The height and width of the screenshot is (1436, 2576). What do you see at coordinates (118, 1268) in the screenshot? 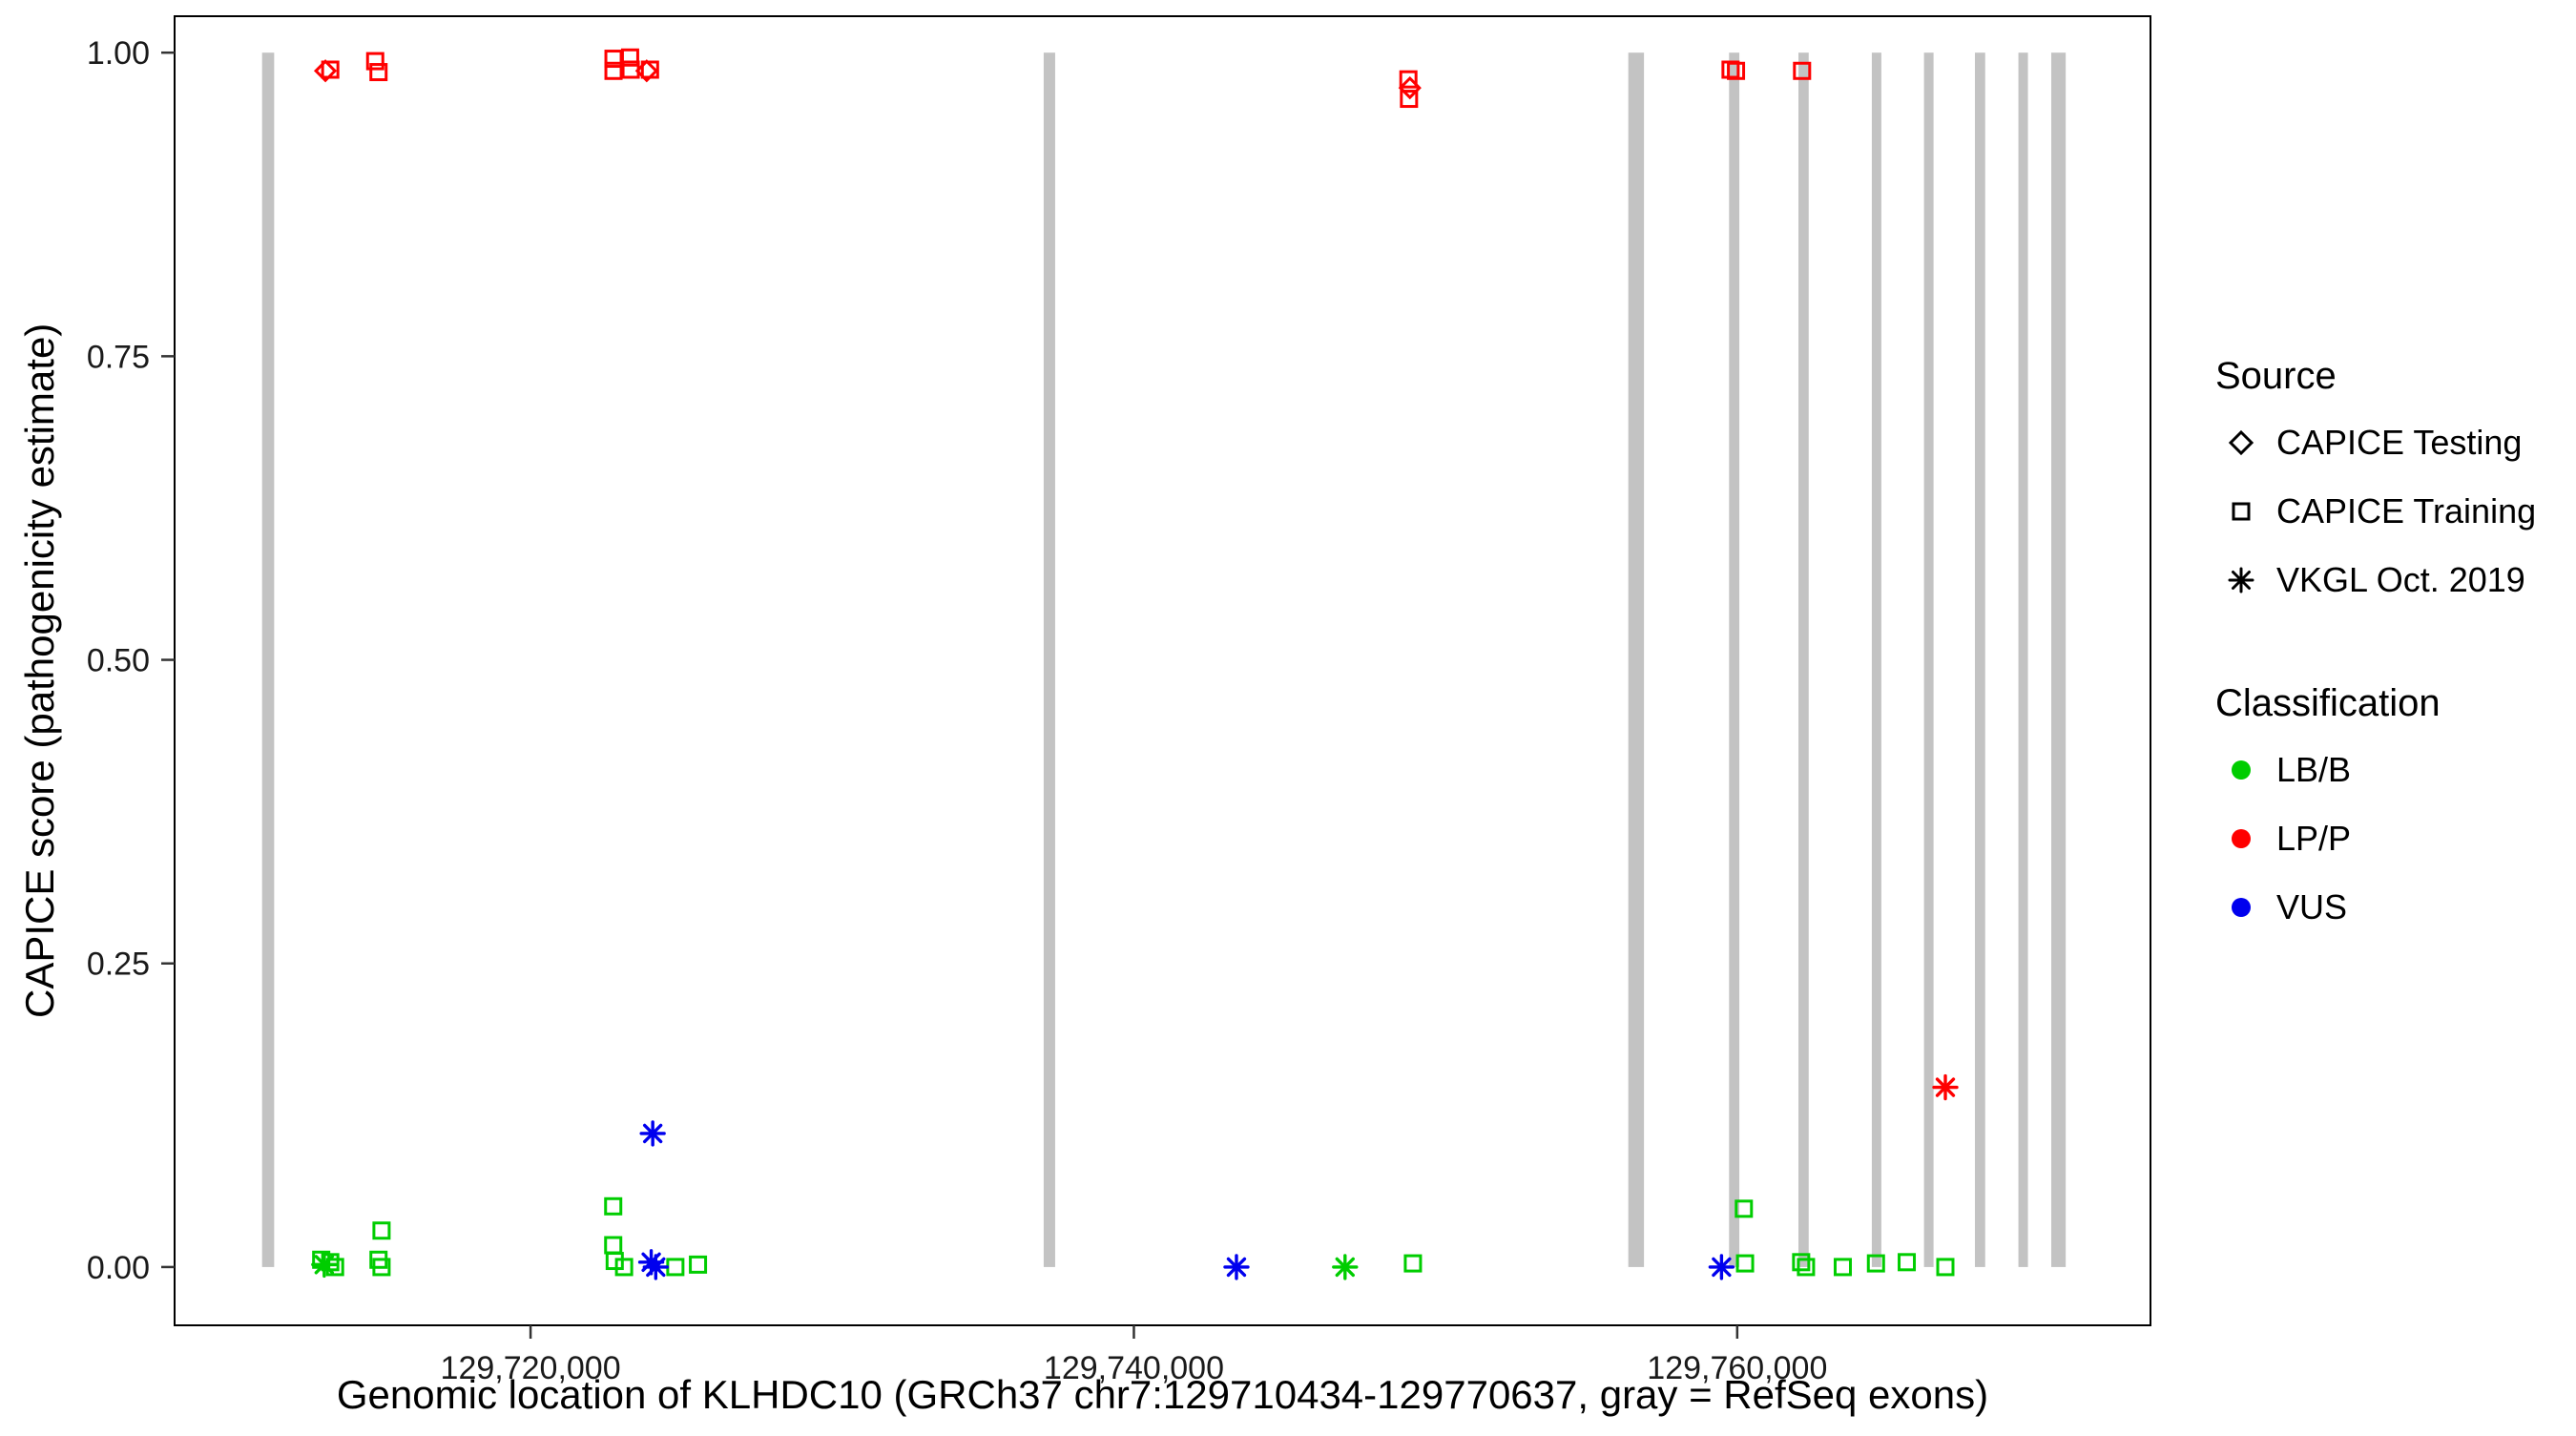
I see `y-tick-label: 0.00` at bounding box center [118, 1268].